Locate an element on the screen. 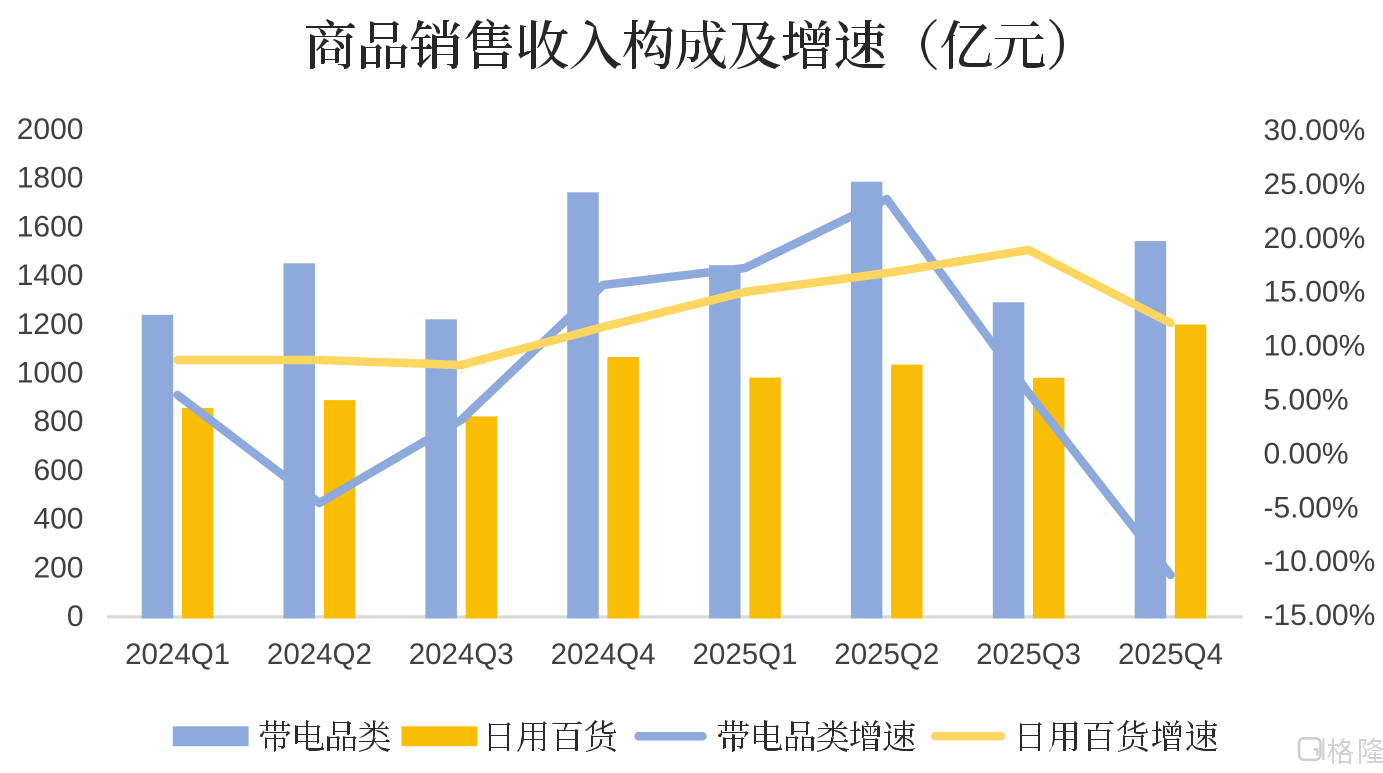 This screenshot has width=1383, height=773. svg-text: 25.00% is located at coordinates (1315, 184).